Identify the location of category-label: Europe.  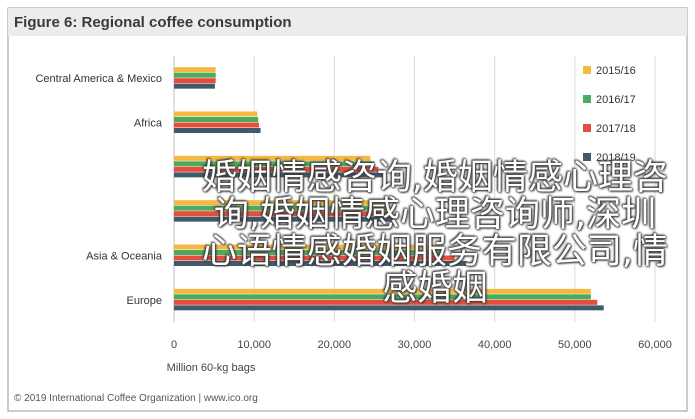
(144, 301).